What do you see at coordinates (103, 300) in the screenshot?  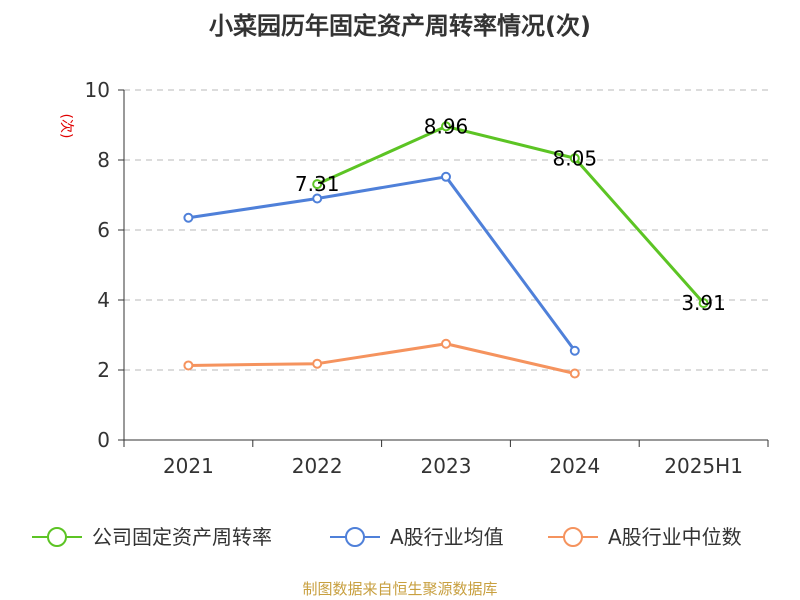 I see `y-tick-label: 4` at bounding box center [103, 300].